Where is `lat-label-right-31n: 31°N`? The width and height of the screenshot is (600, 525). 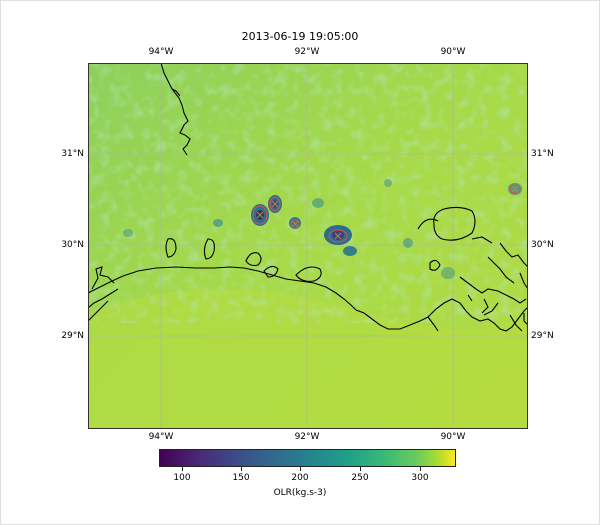 lat-label-right-31n: 31°N is located at coordinates (542, 154).